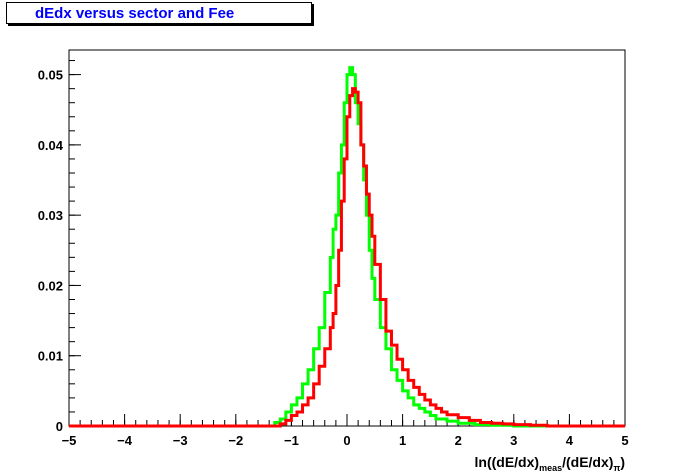  What do you see at coordinates (59, 247) in the screenshot?
I see `y-axis: 0 0.01 0.02 0.03 0.04 0.05` at bounding box center [59, 247].